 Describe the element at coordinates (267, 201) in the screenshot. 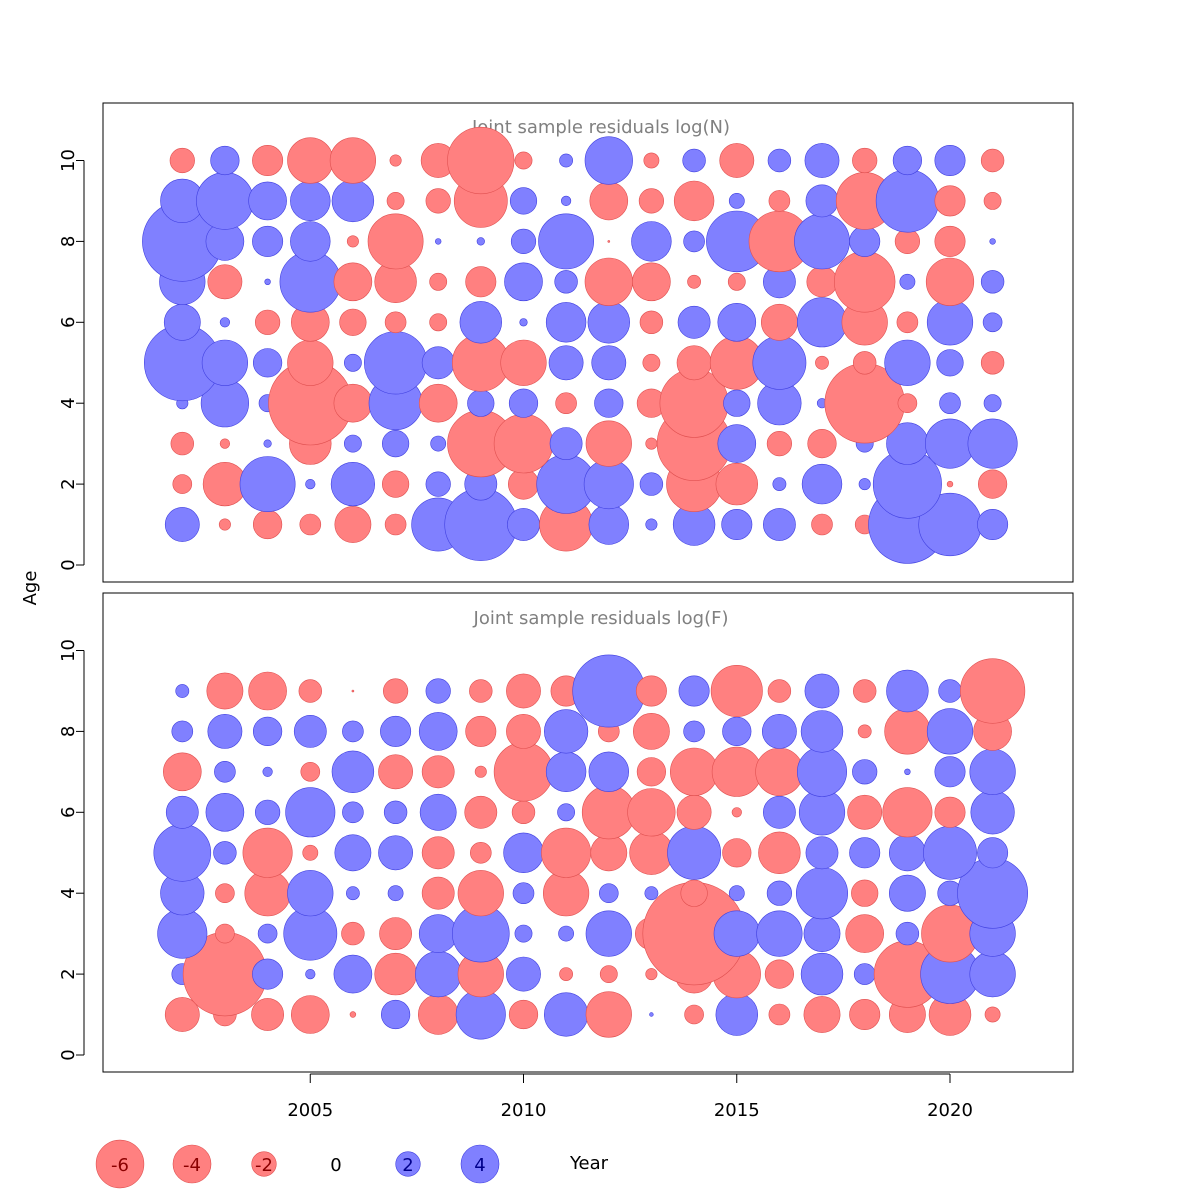

I see `bubble-top-2004-age9` at that location.